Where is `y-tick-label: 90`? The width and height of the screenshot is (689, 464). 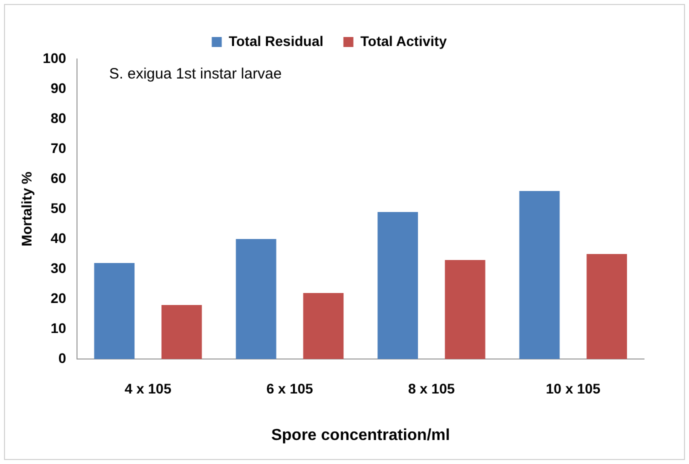 y-tick-label: 90 is located at coordinates (58, 88).